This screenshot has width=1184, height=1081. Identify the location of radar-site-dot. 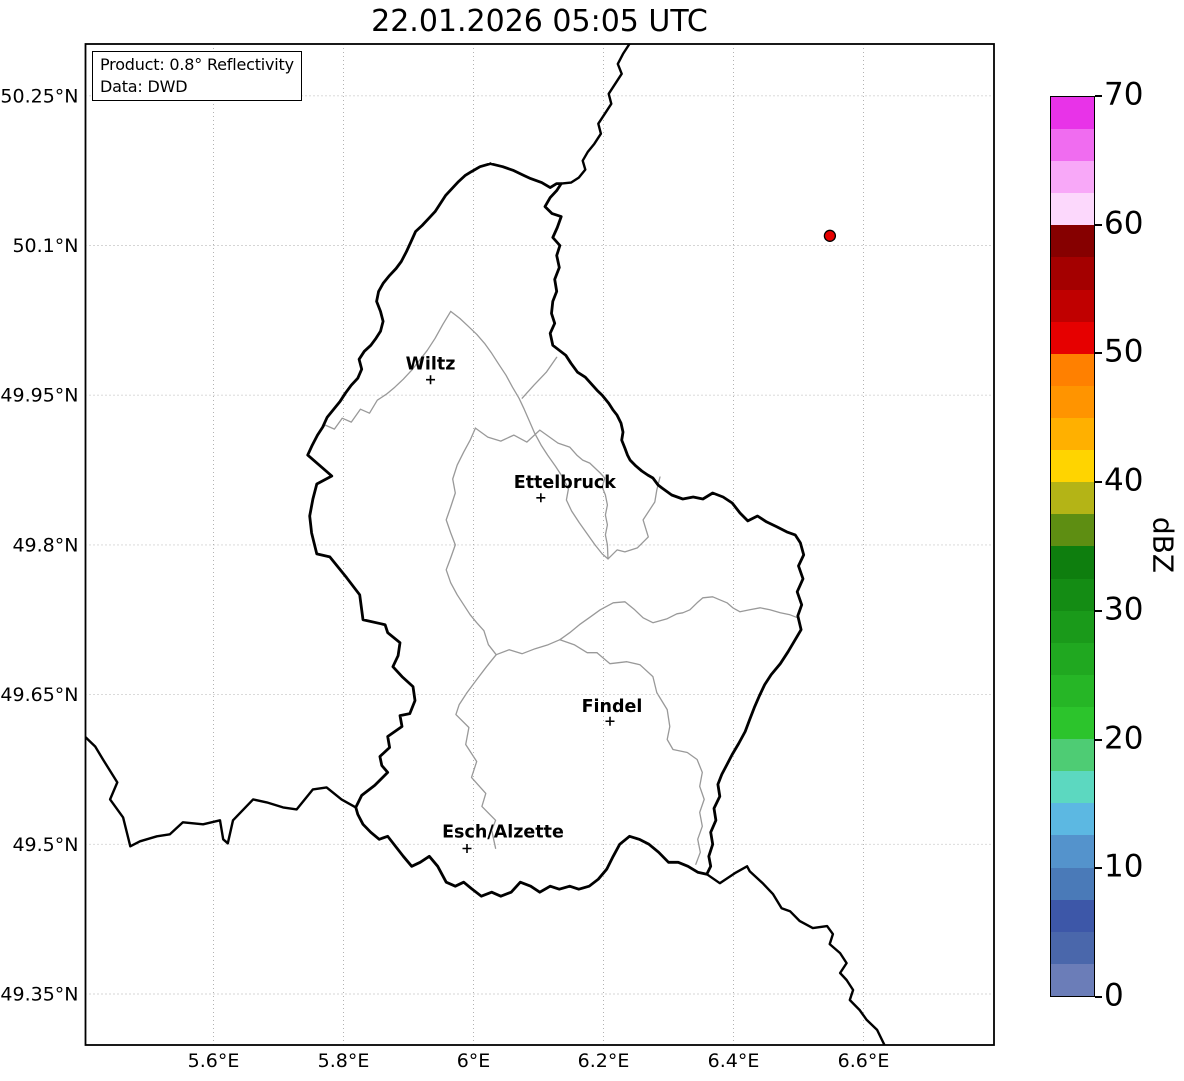
(830, 235).